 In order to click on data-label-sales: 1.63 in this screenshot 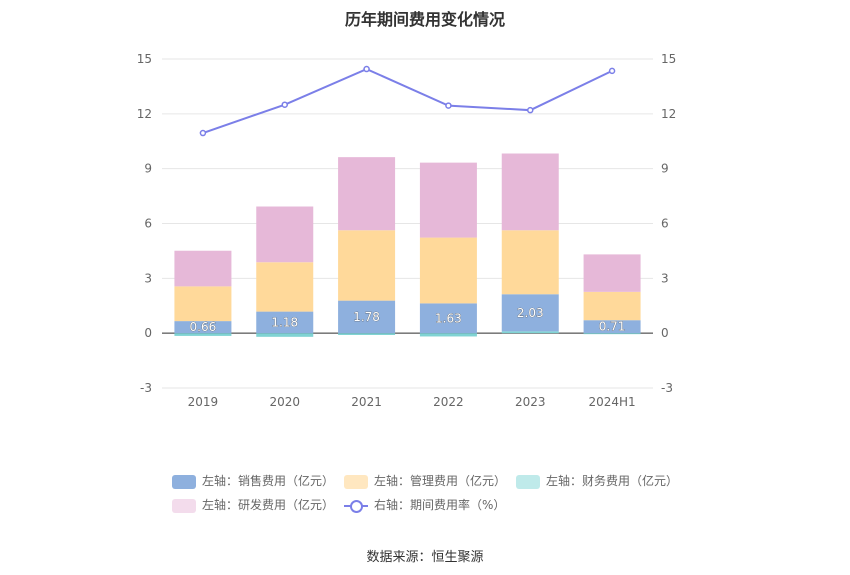, I will do `click(448, 318)`.